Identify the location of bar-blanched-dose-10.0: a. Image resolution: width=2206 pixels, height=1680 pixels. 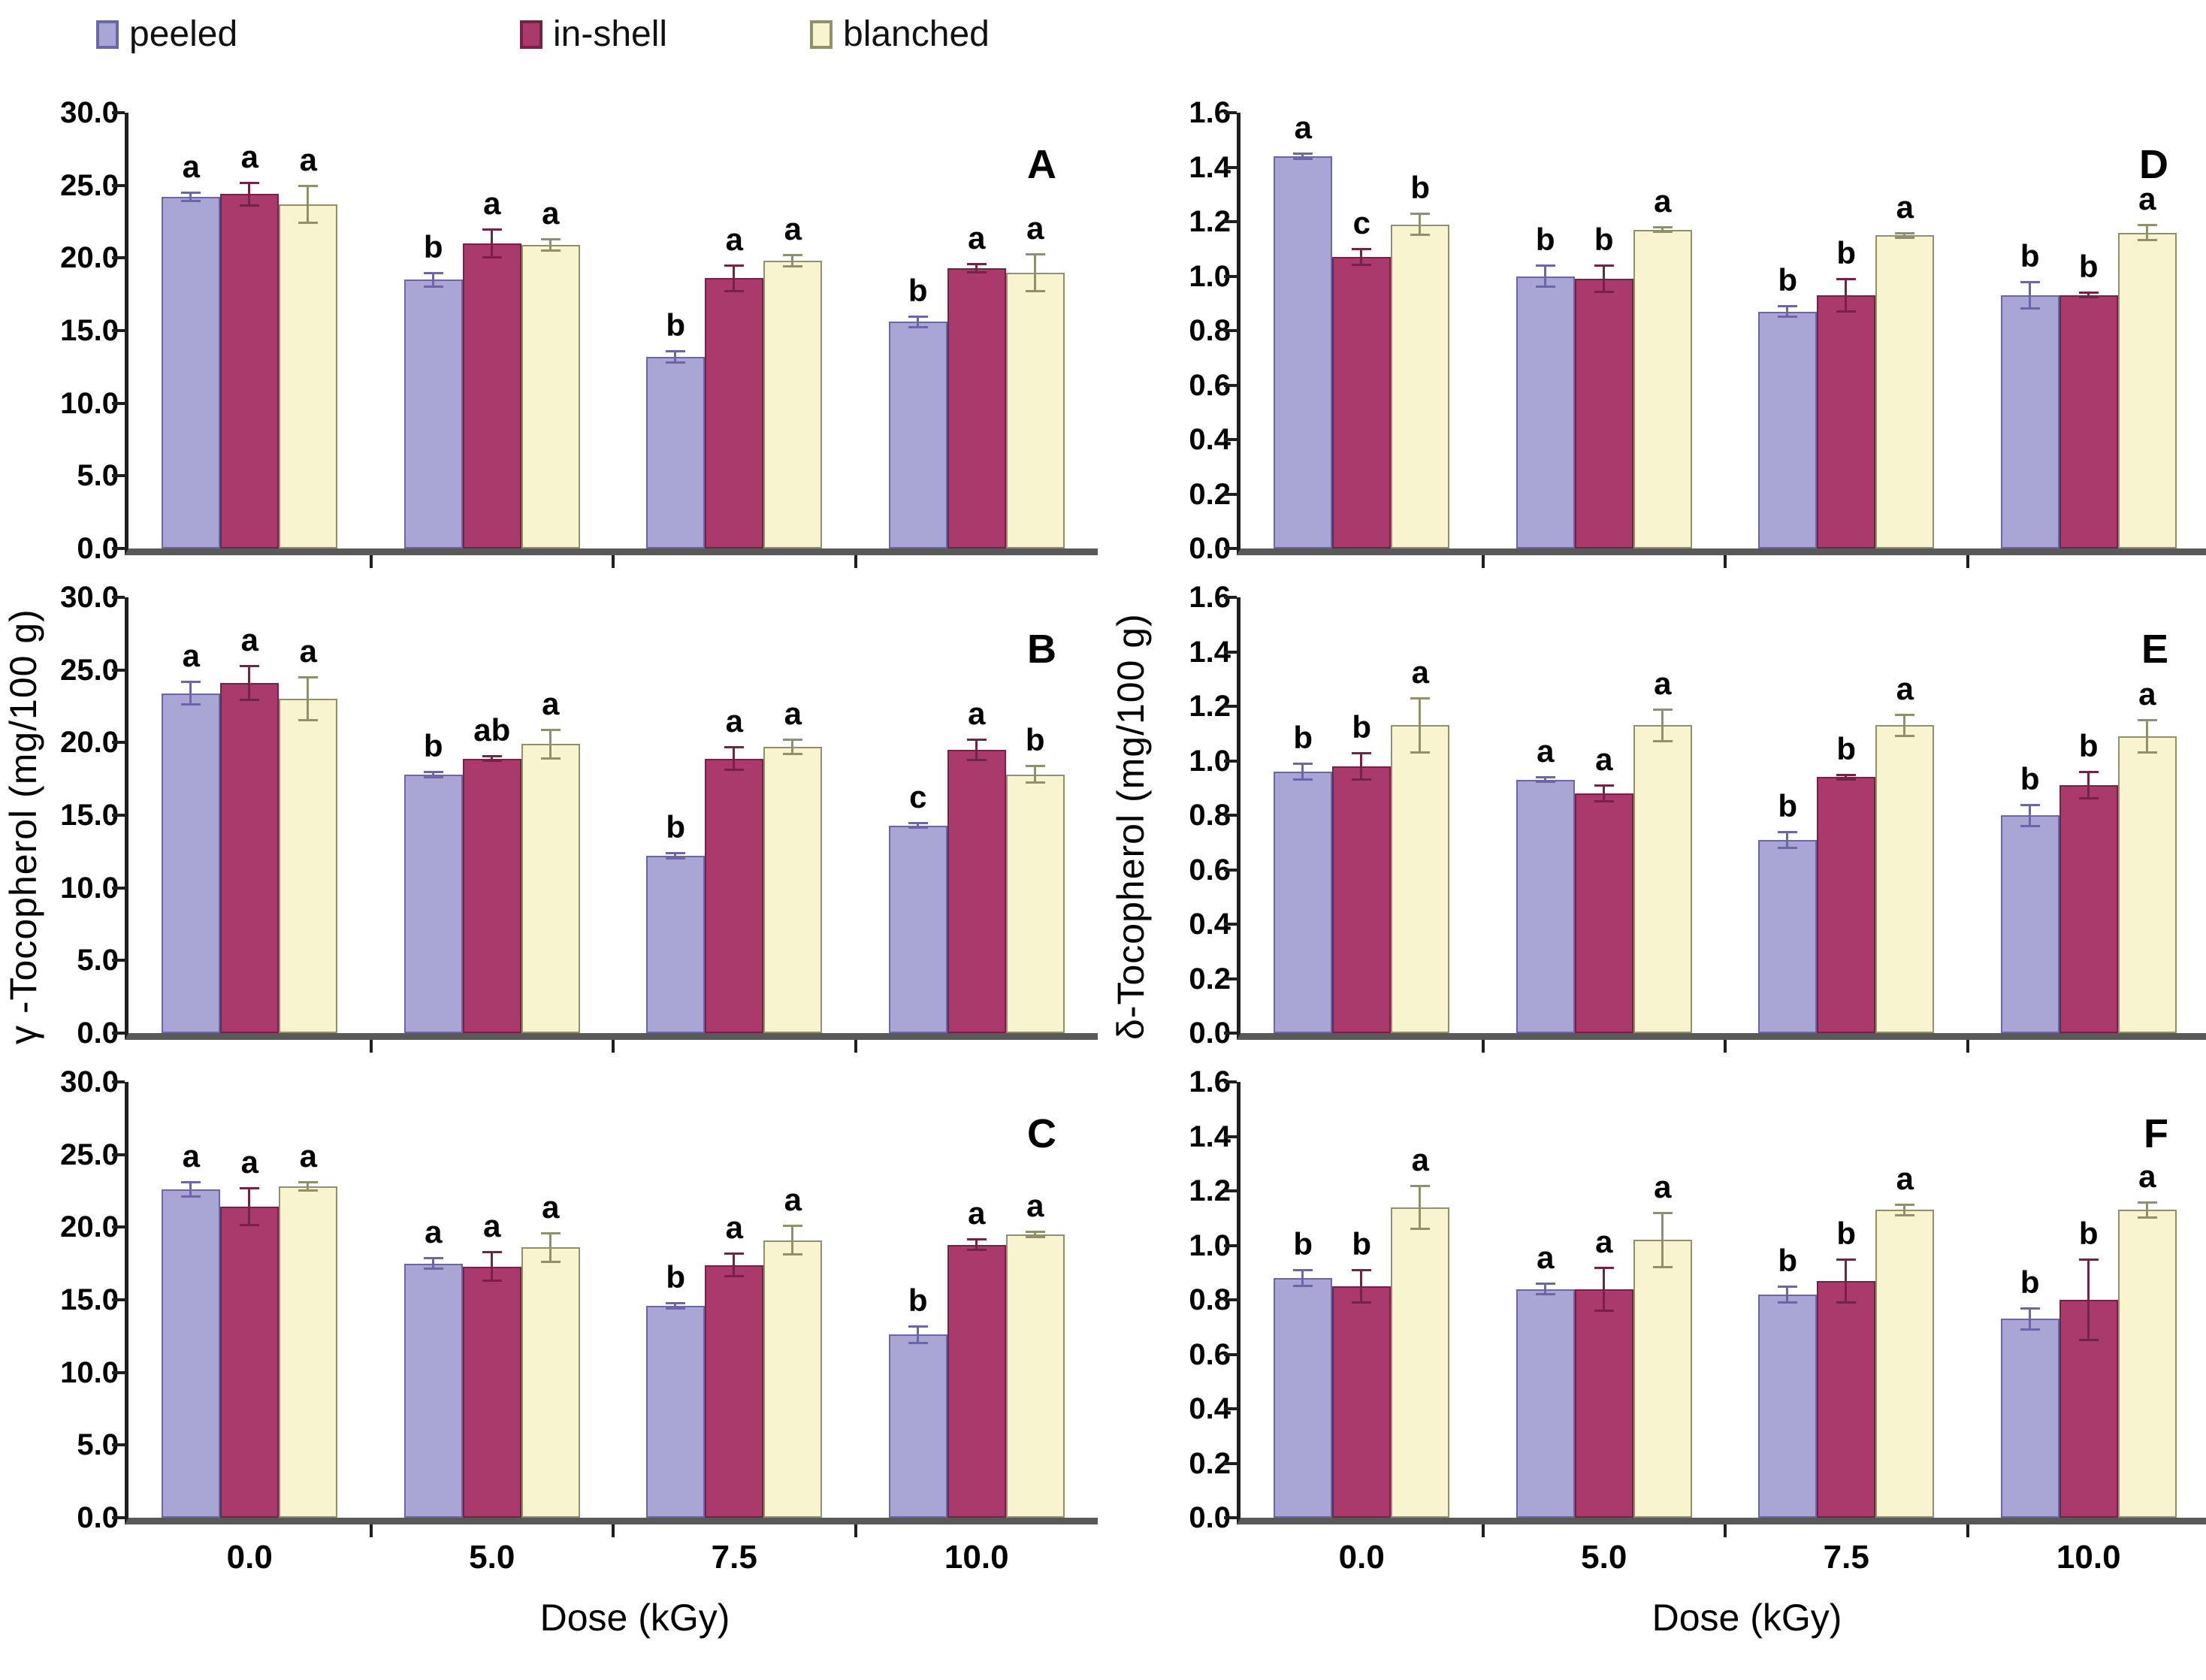
(2147, 854).